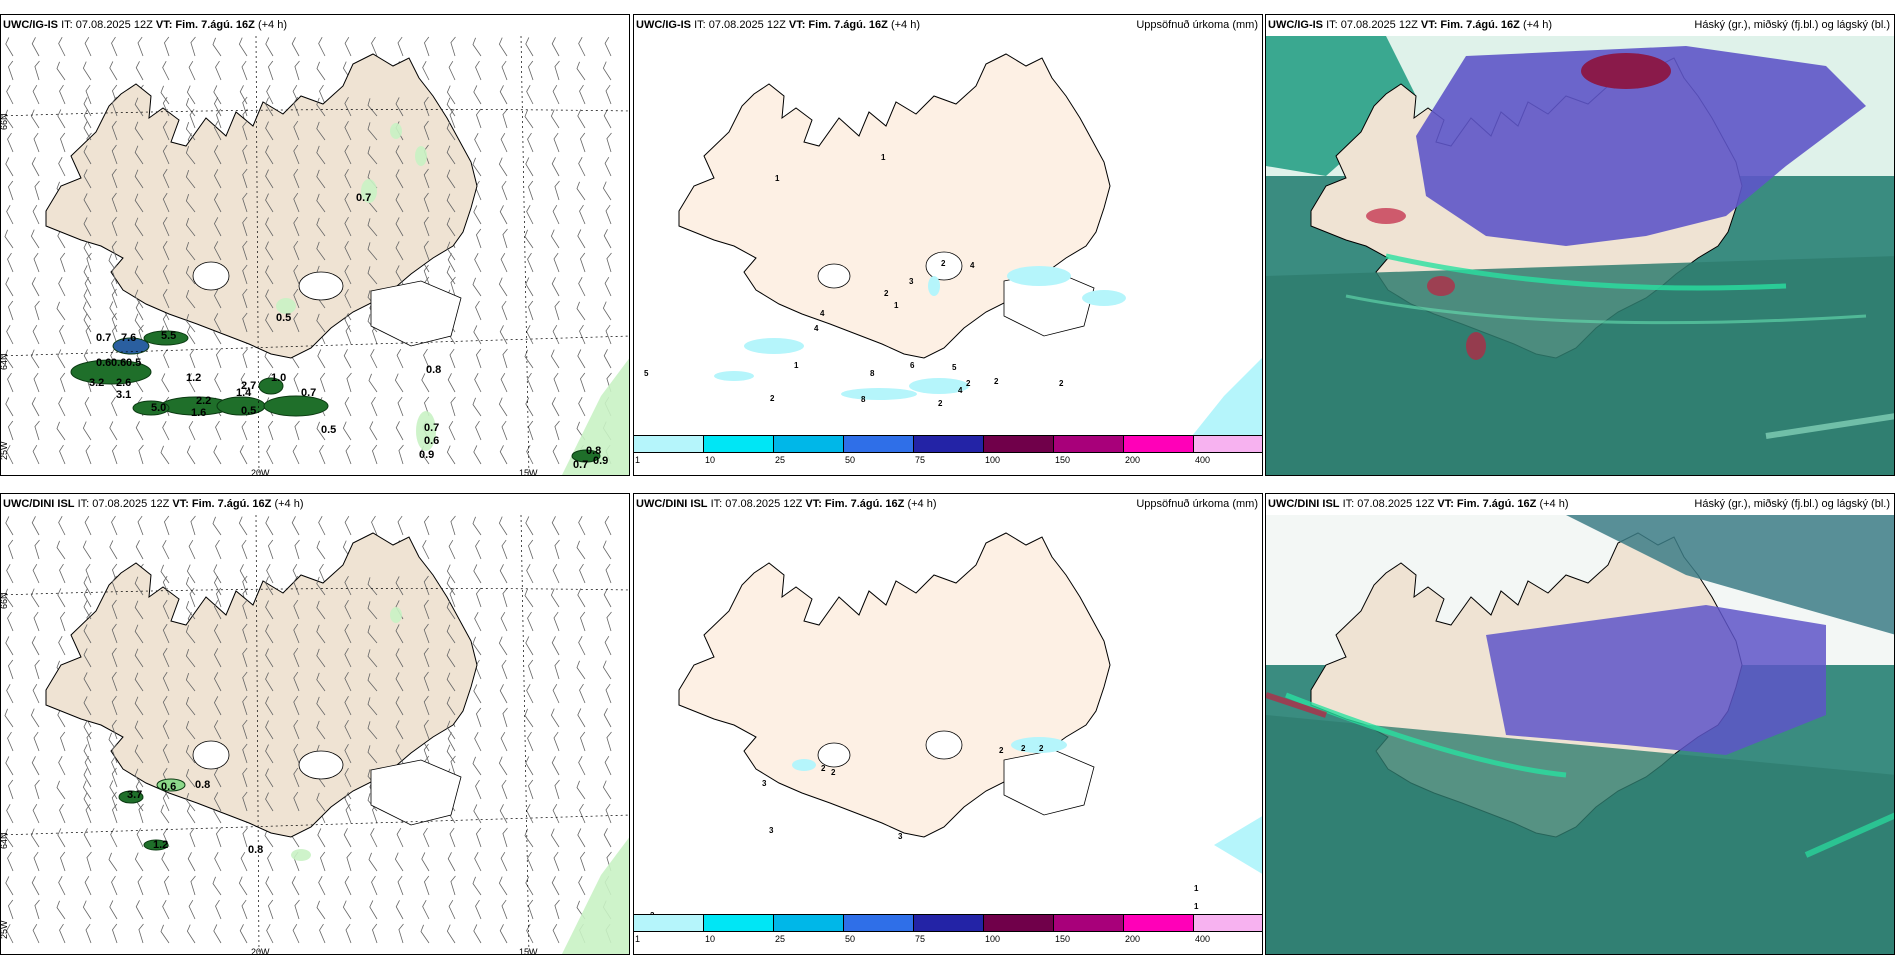 This screenshot has height=955, width=1900. What do you see at coordinates (363, 198) in the screenshot?
I see `precip-value-label: 0.7` at bounding box center [363, 198].